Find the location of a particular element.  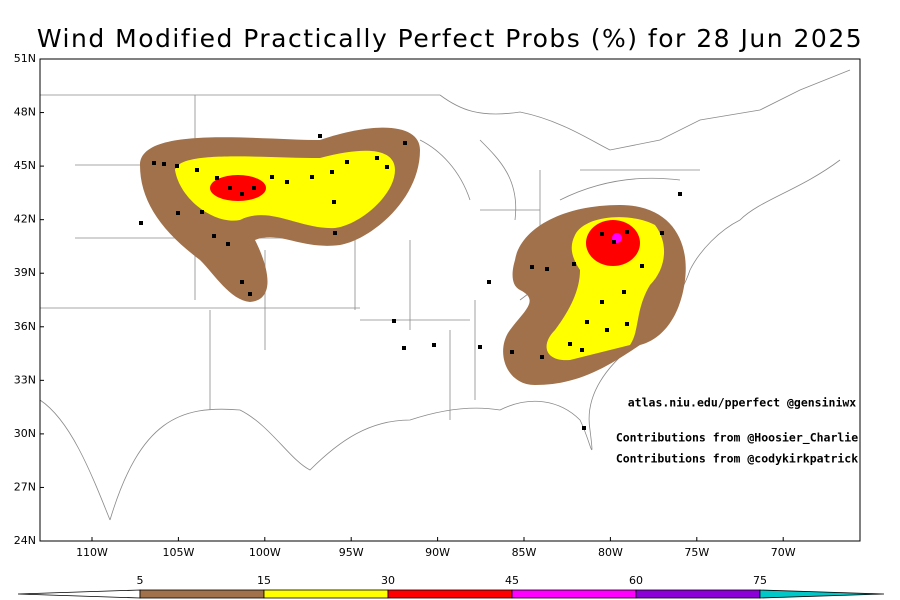

colorbar-label: 5 is located at coordinates (140, 580).